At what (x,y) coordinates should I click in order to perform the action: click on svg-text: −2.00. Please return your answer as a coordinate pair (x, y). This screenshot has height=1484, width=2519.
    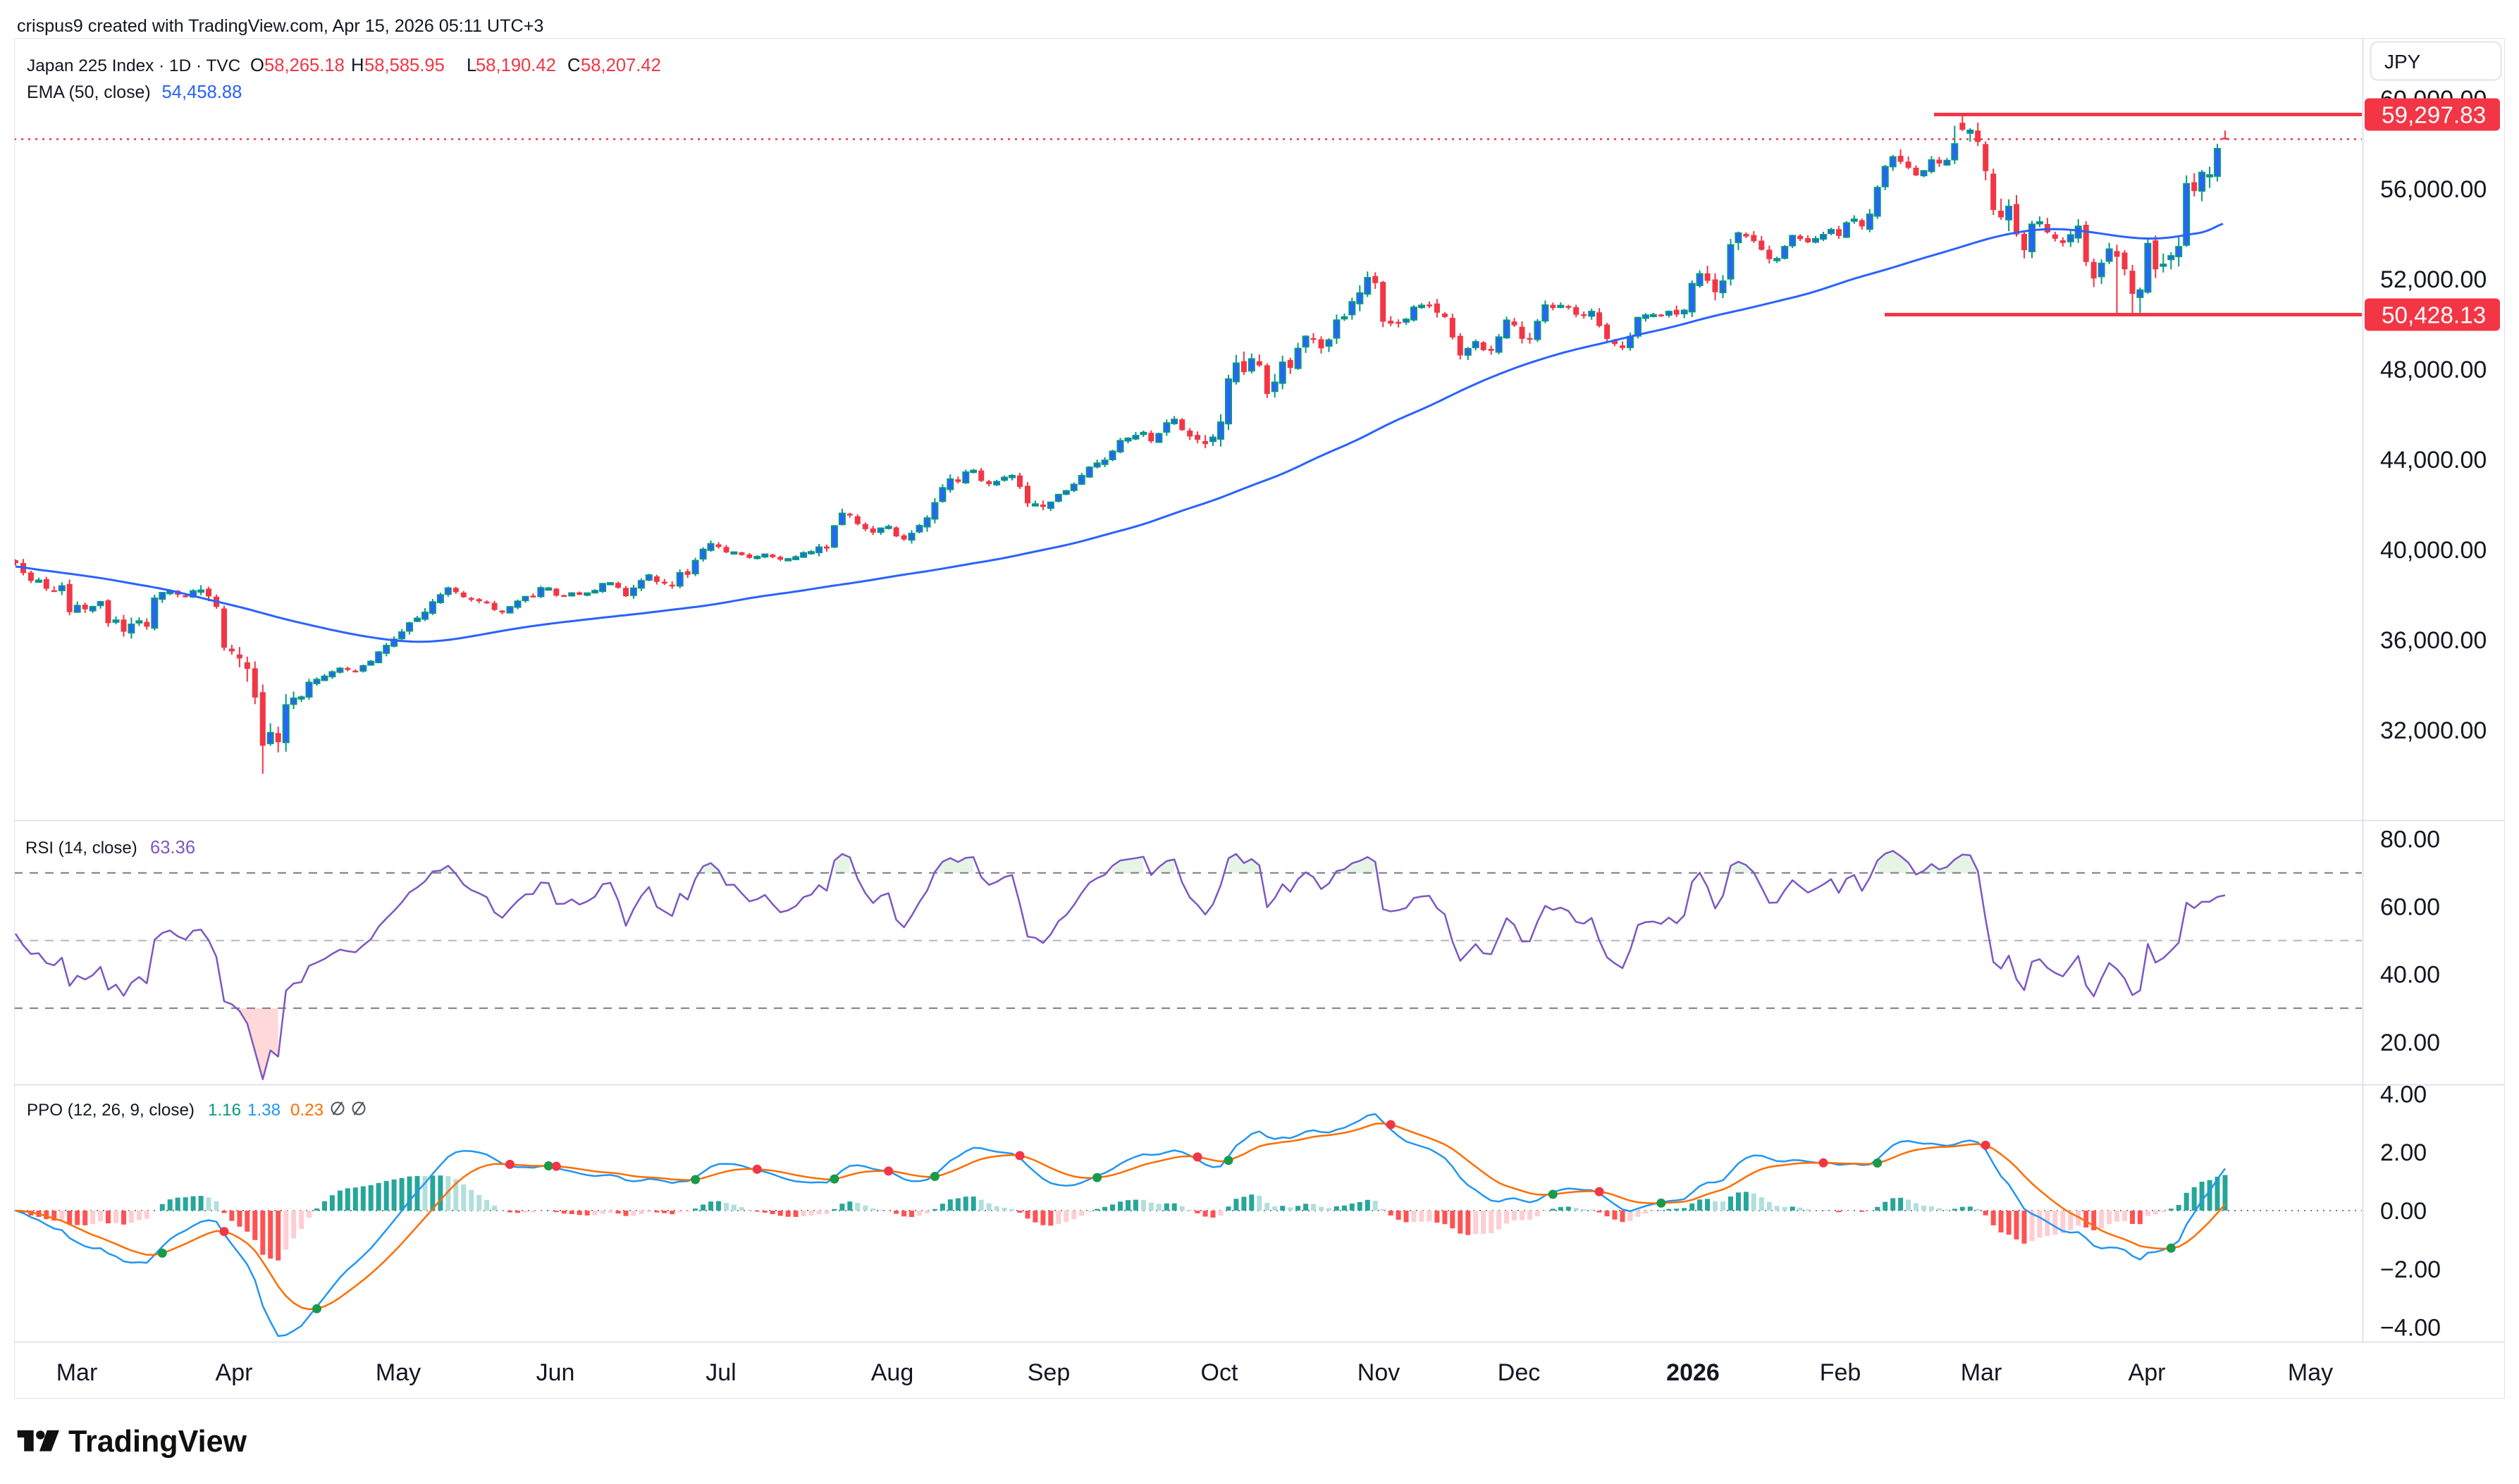
    Looking at the image, I should click on (2410, 1269).